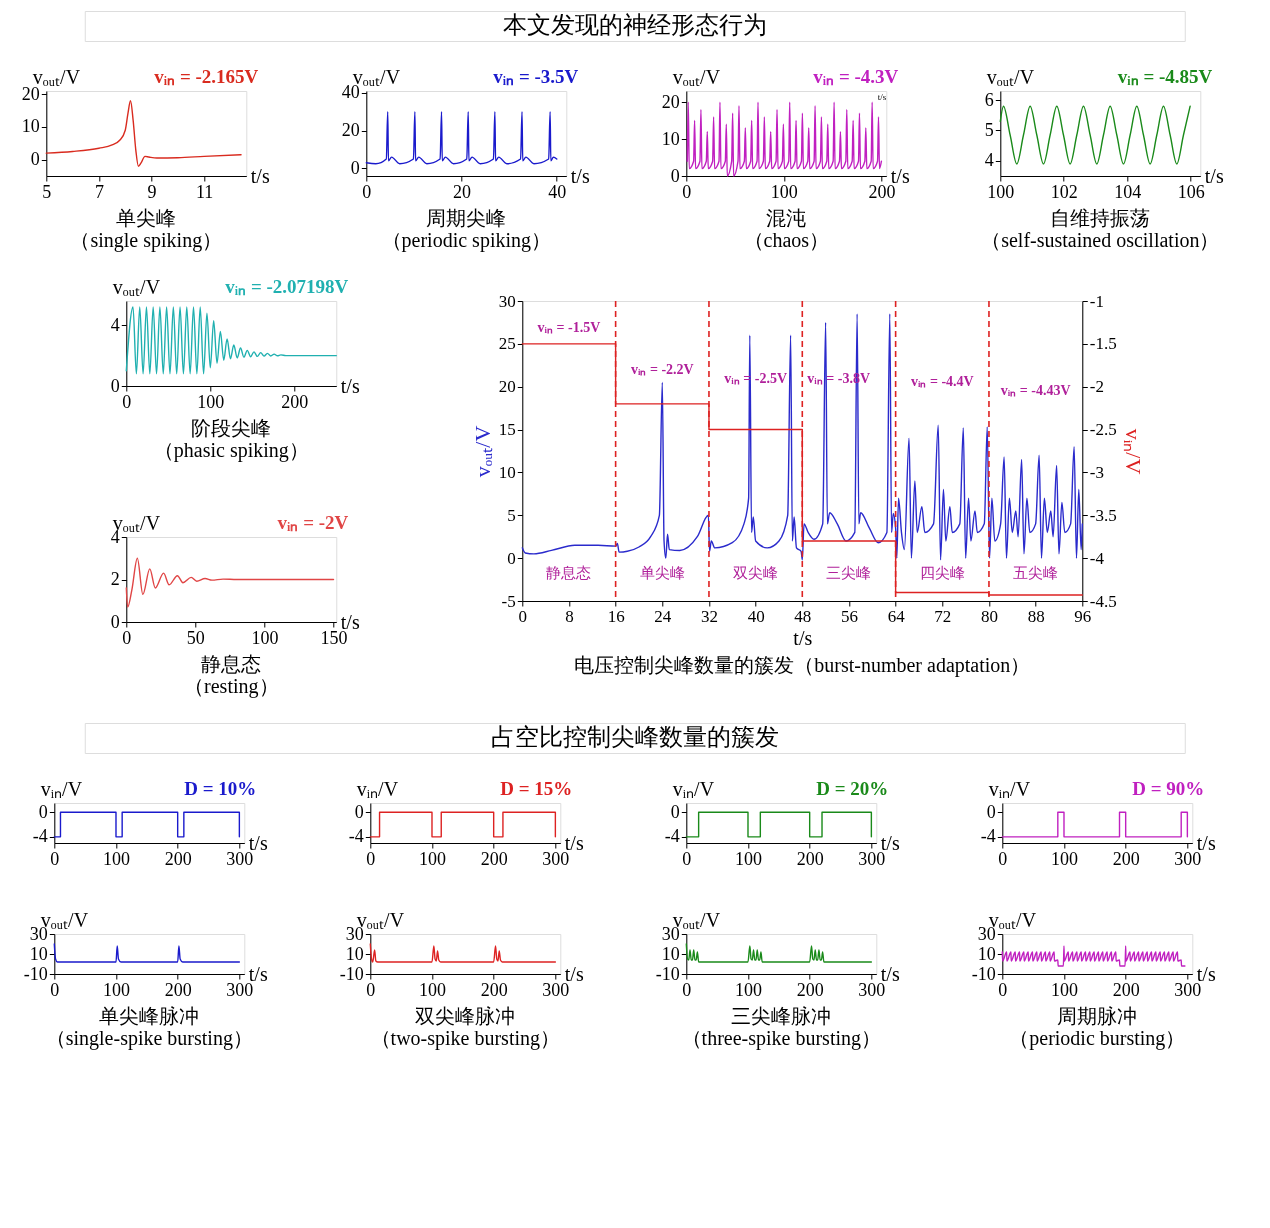  I want to click on y2-tick-label: -2.5, so click(1103, 430).